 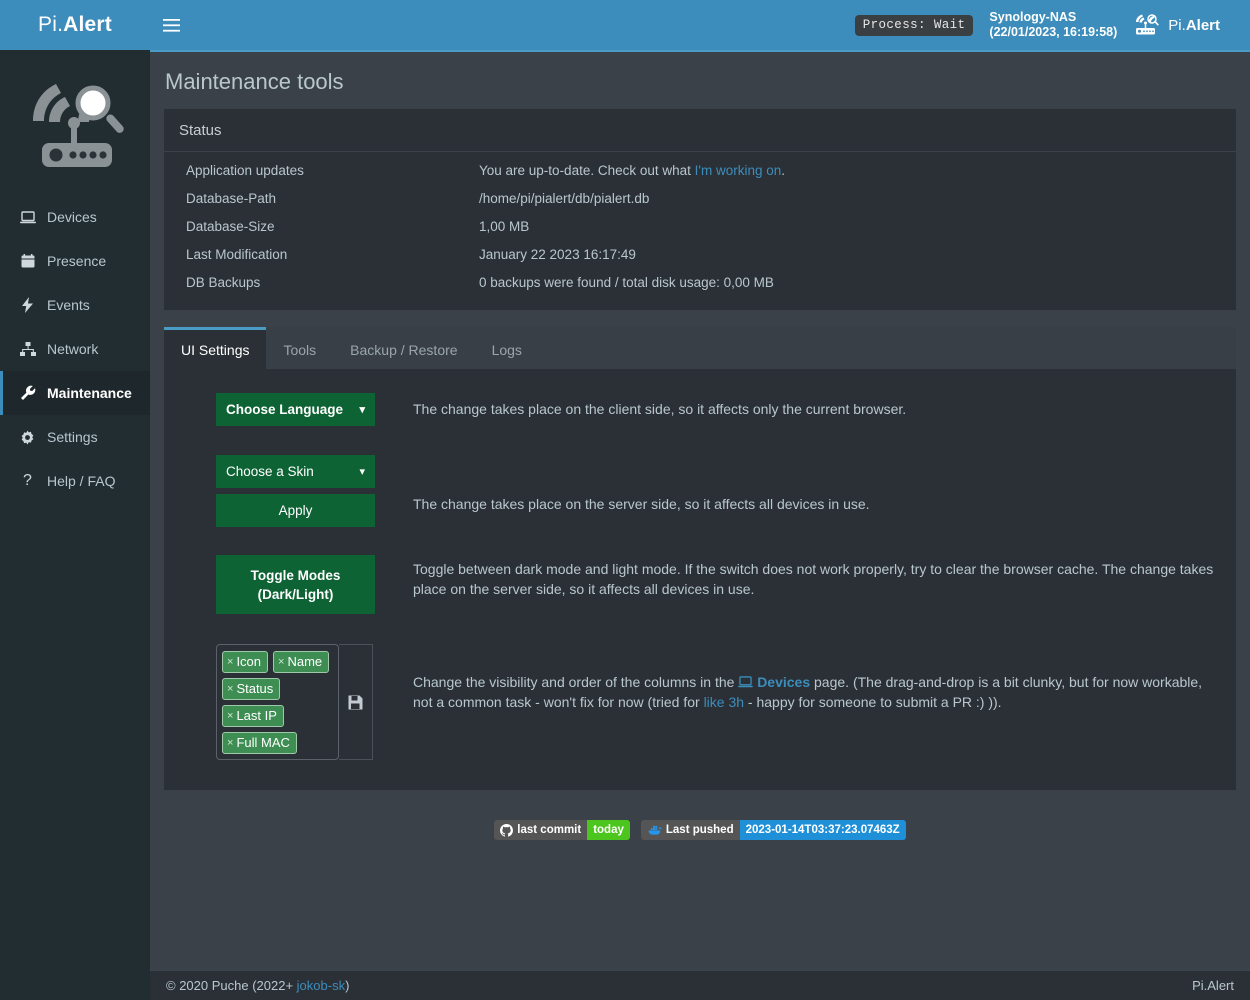 What do you see at coordinates (249, 661) in the screenshot?
I see `chip-label: Icon` at bounding box center [249, 661].